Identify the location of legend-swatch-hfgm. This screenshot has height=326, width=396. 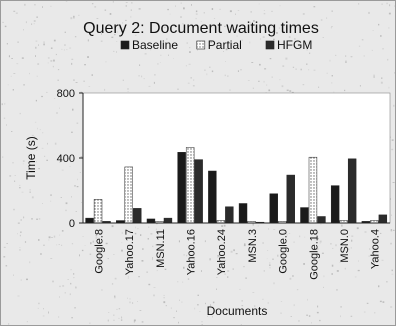
(270, 45).